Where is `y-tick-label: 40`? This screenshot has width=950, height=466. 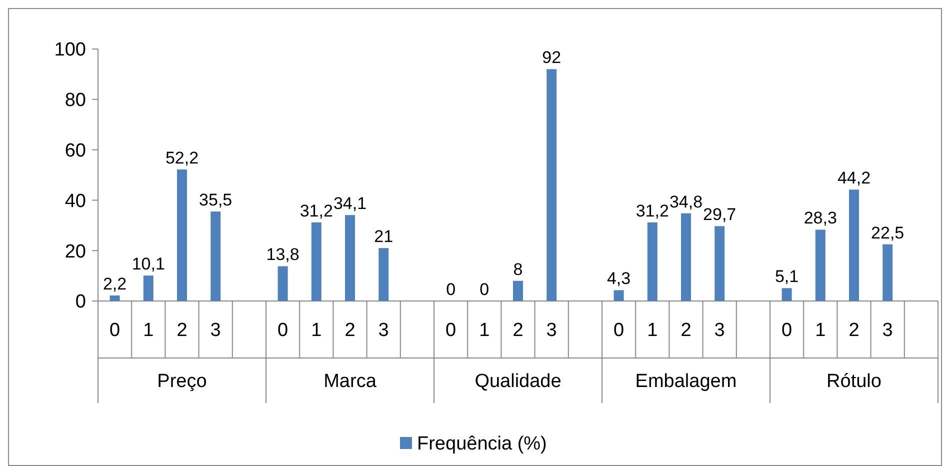
y-tick-label: 40 is located at coordinates (75, 201).